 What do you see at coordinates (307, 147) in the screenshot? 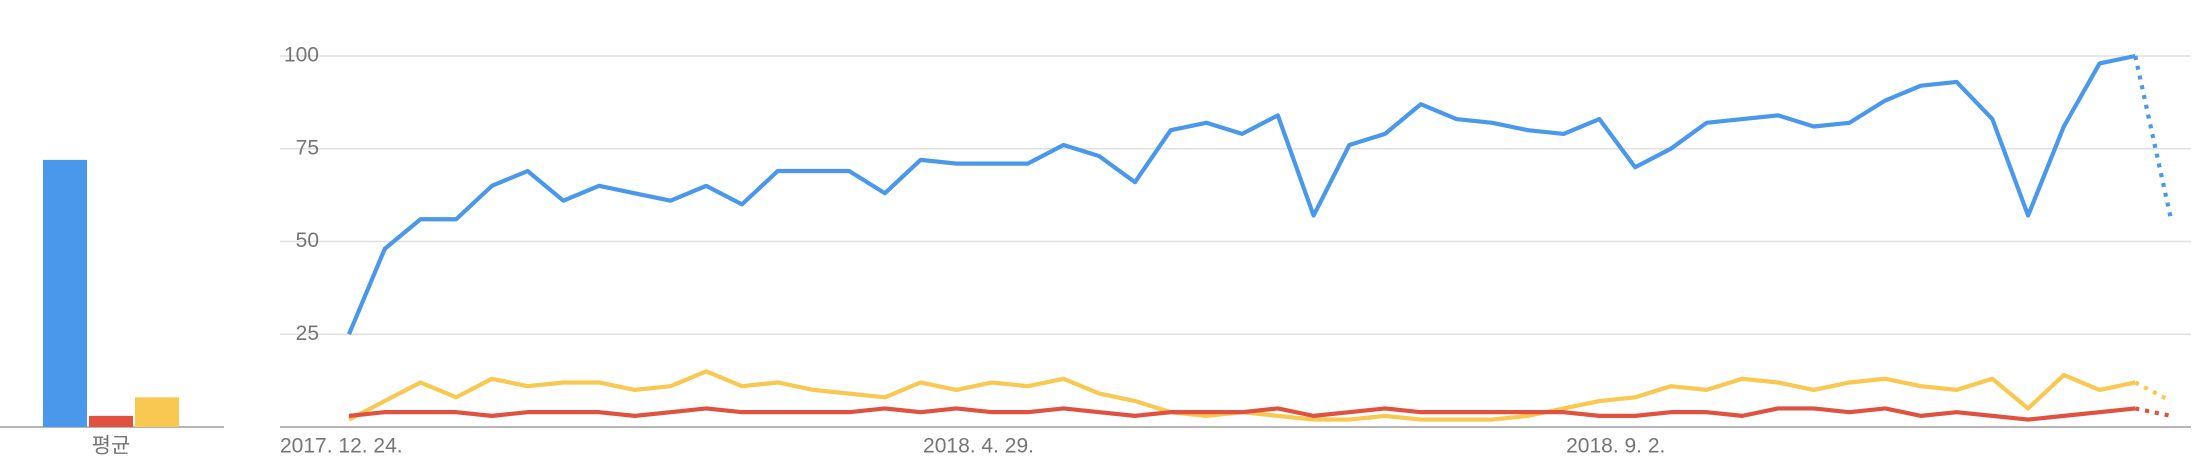
I see `y-tick-label: 75` at bounding box center [307, 147].